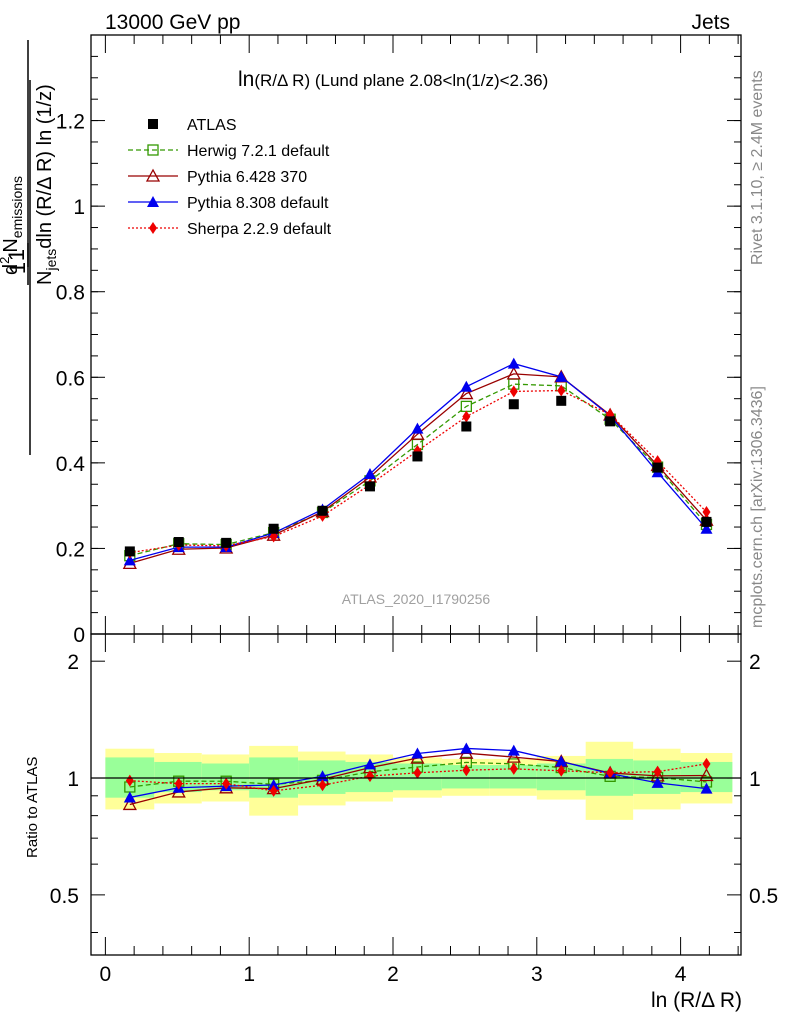  What do you see at coordinates (763, 896) in the screenshot?
I see `ratio-ytick-label-right: 0.5` at bounding box center [763, 896].